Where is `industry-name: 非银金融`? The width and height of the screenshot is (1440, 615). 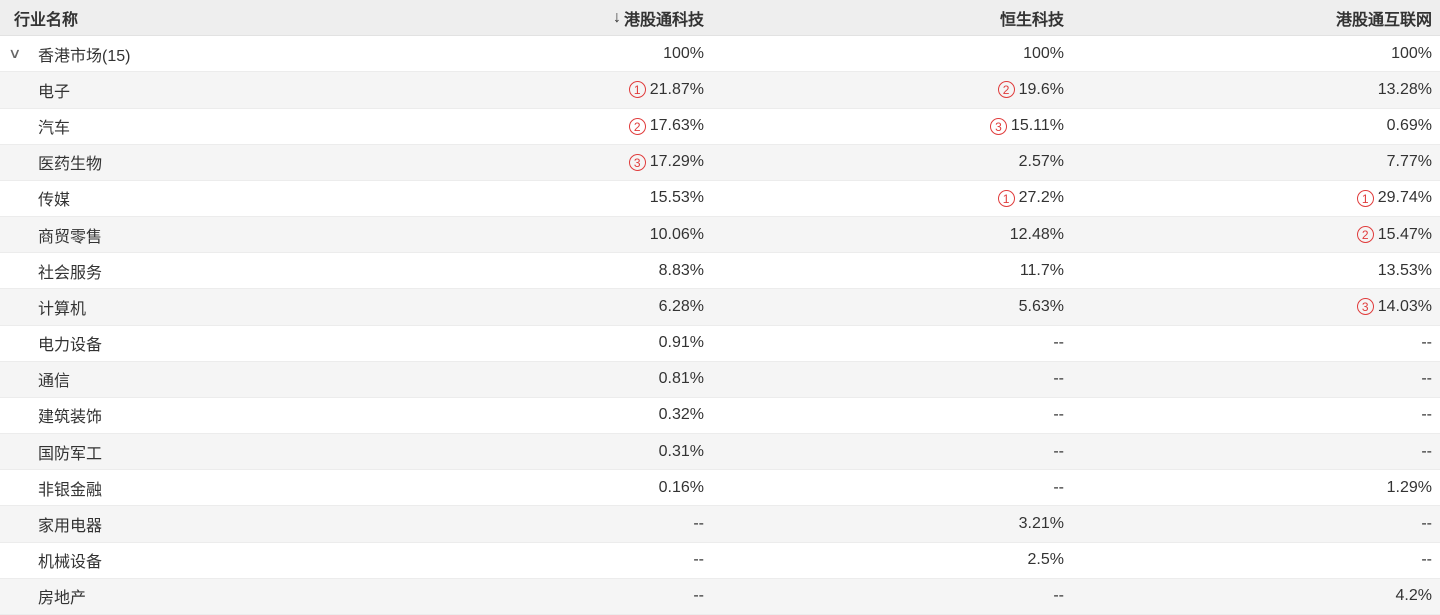
industry-name: 非银金融 is located at coordinates (70, 490).